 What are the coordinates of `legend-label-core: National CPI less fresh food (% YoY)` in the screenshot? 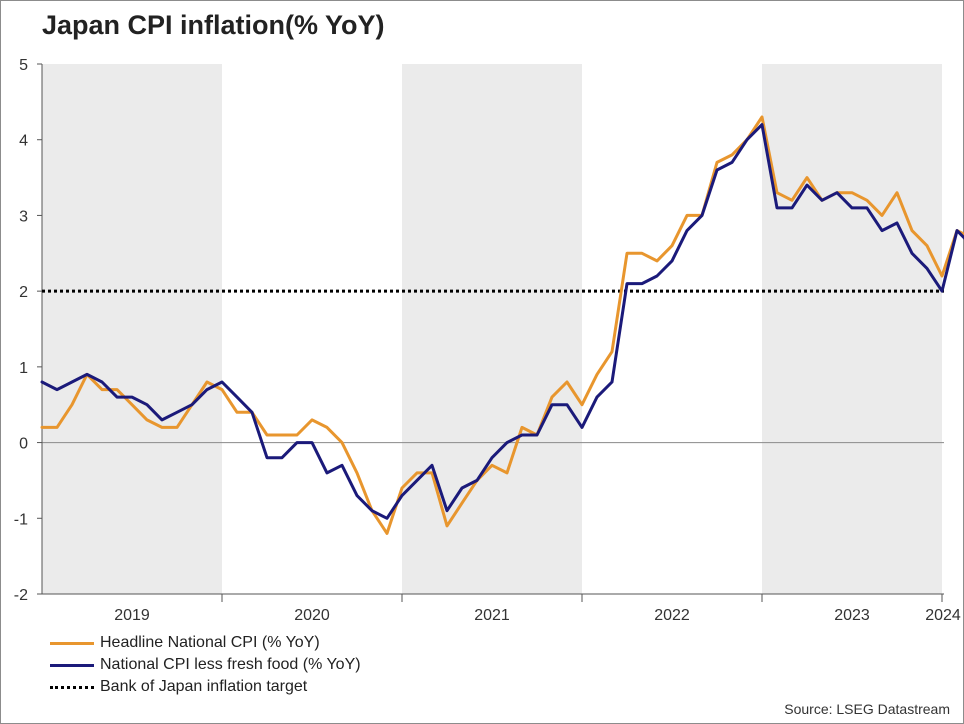 It's located at (230, 664).